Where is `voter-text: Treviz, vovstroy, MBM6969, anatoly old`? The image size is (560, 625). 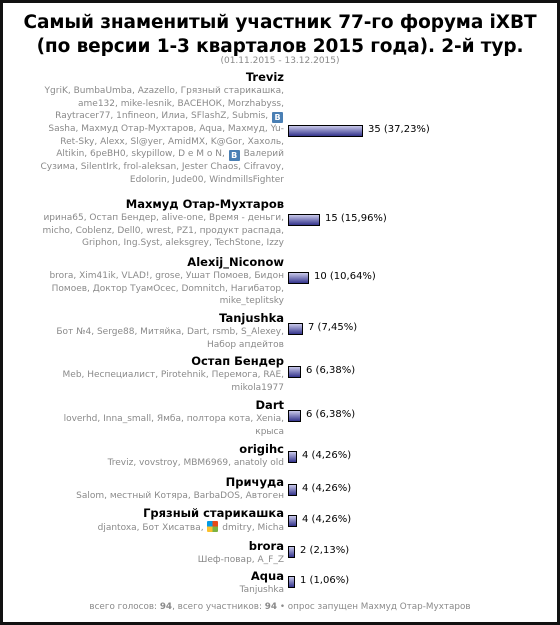
voter-text: Treviz, vovstroy, MBM6969, anatoly old is located at coordinates (195, 463).